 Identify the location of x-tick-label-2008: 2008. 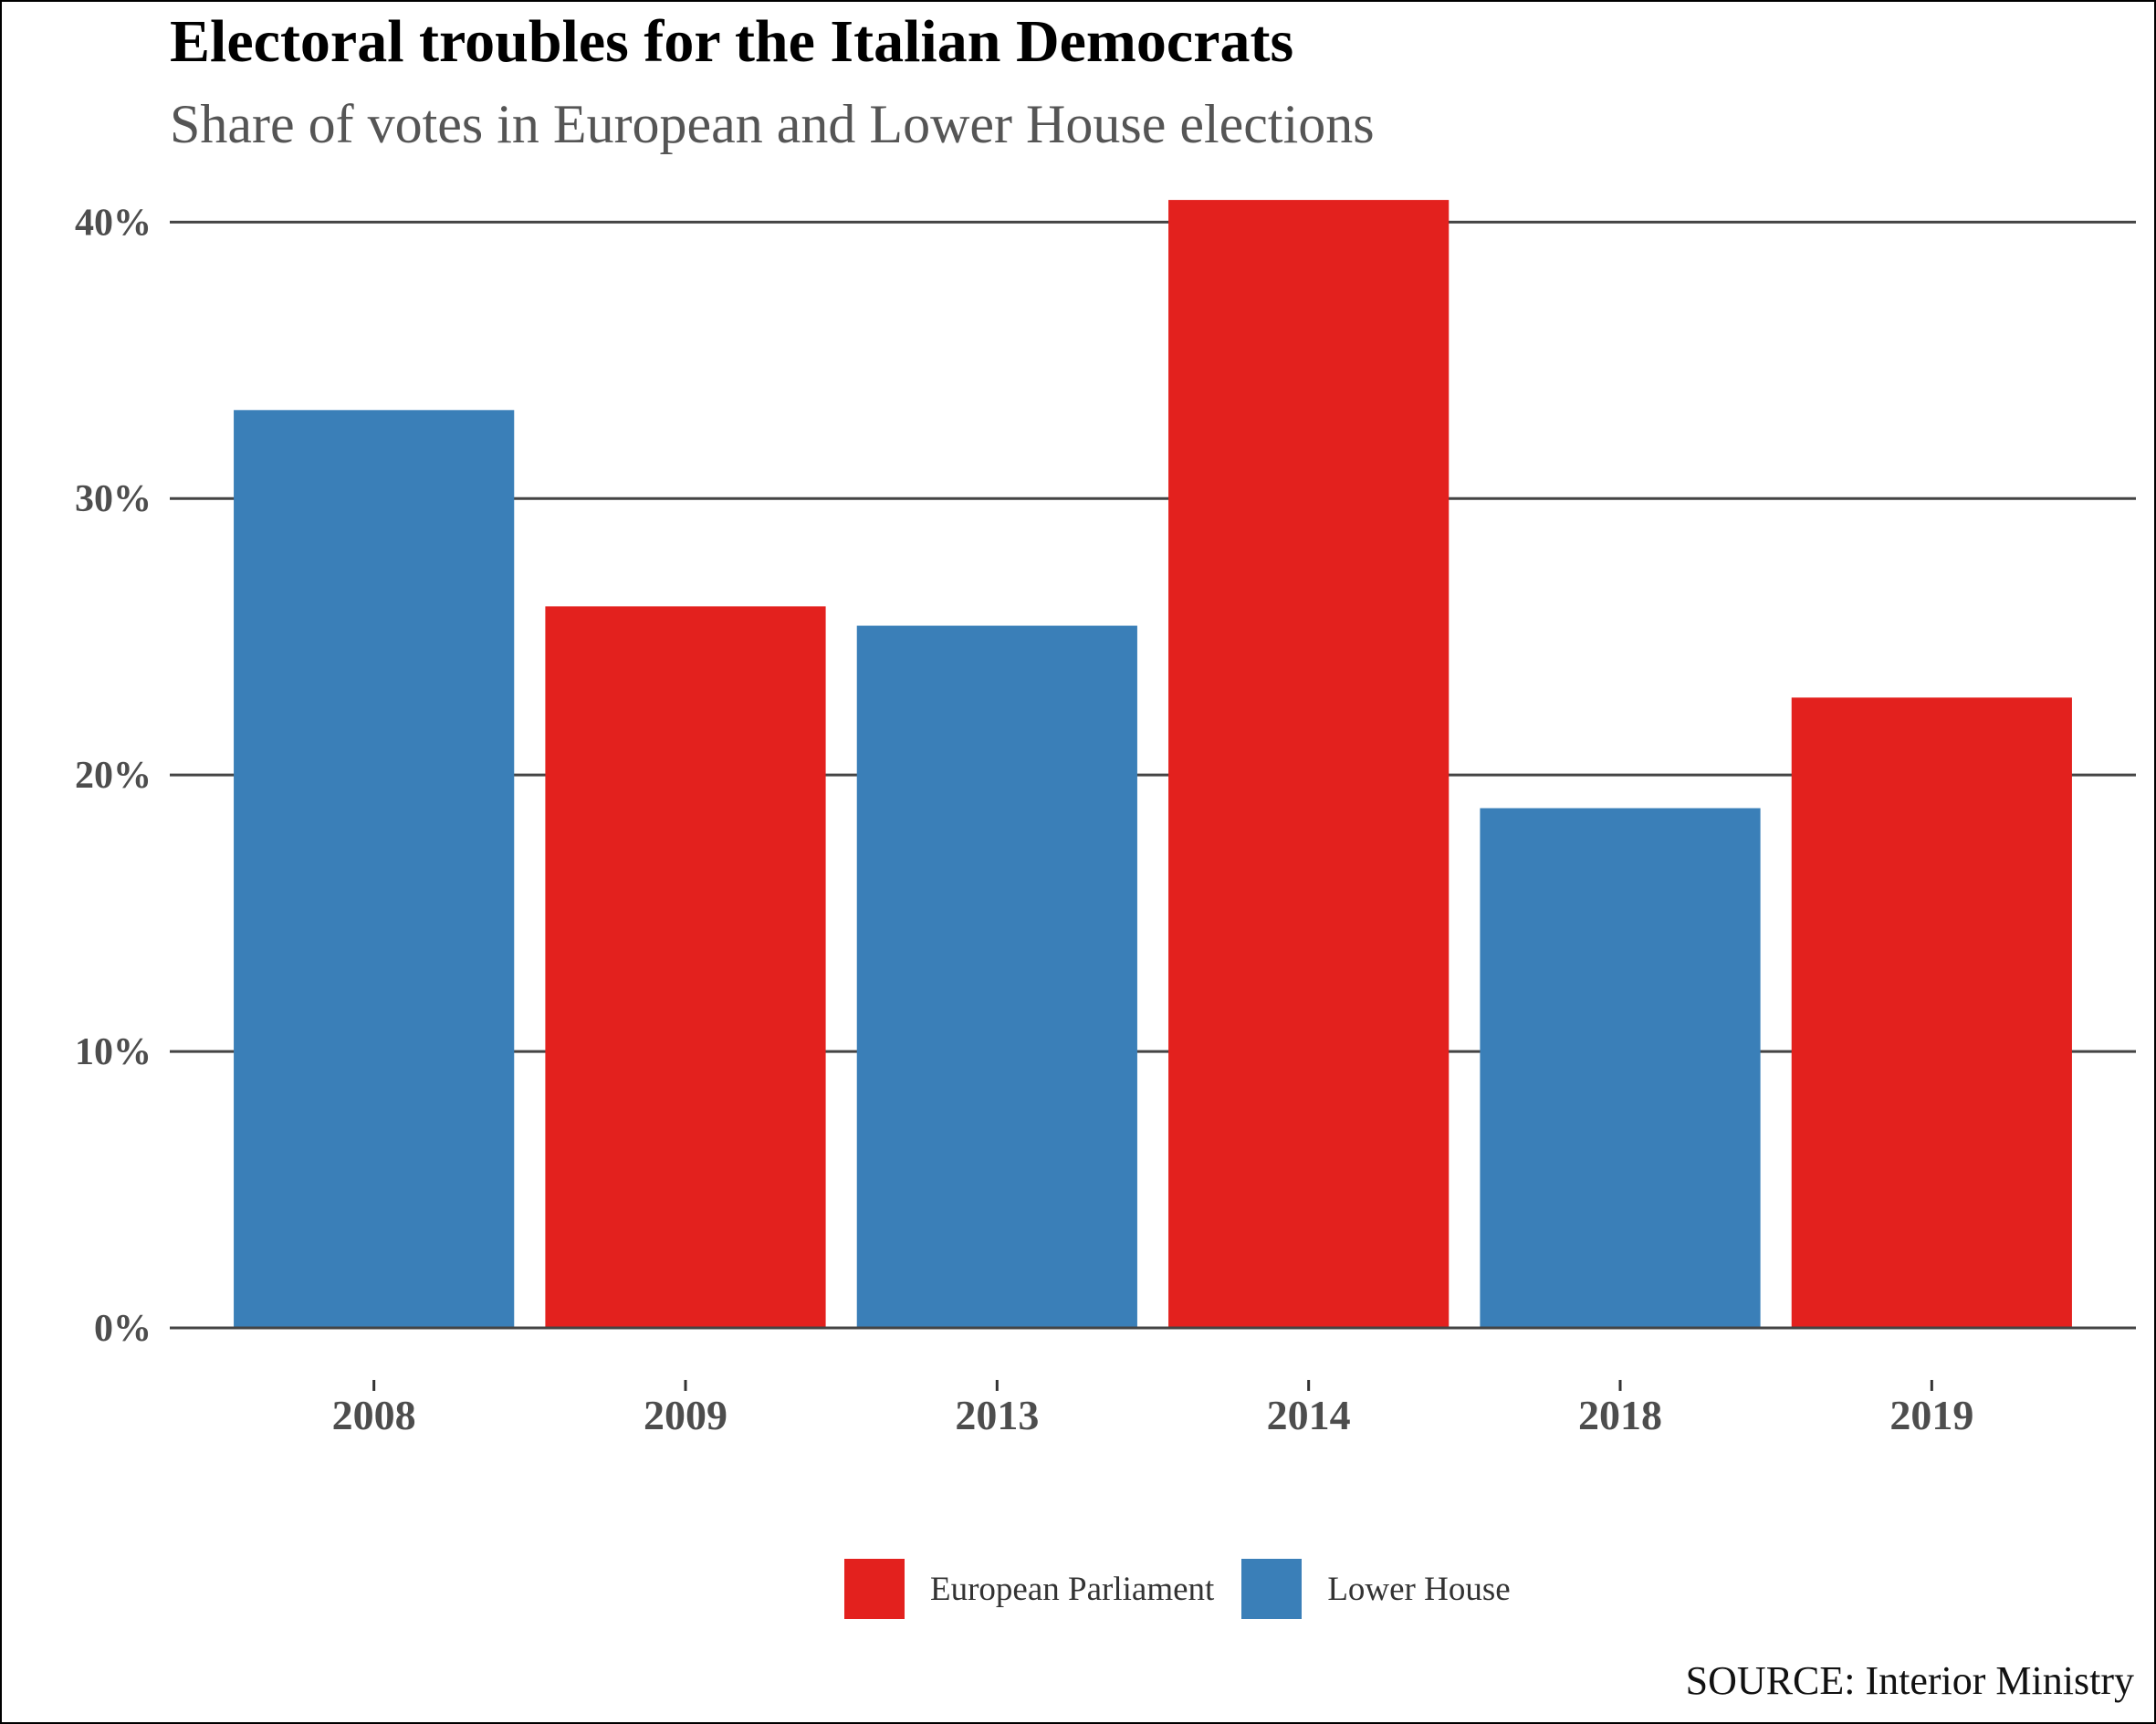
(374, 1415).